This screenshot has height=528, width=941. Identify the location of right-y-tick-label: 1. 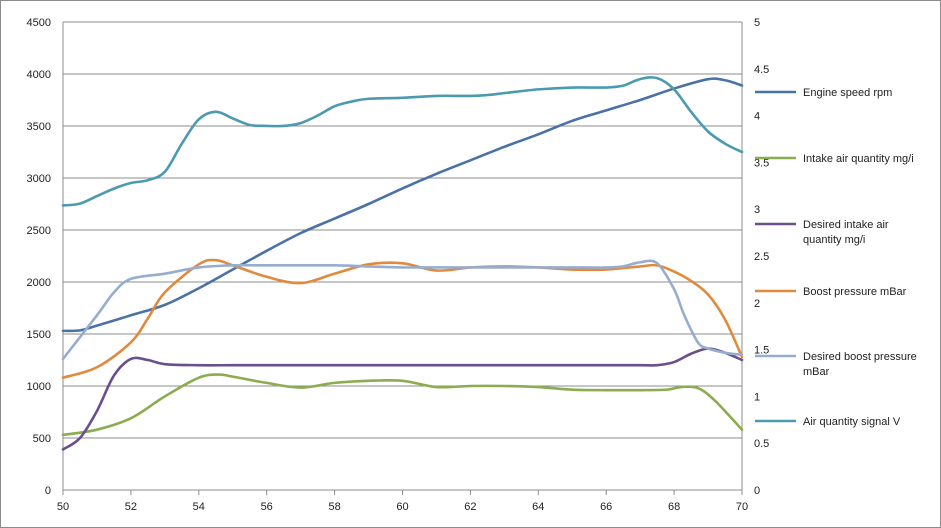
(757, 397).